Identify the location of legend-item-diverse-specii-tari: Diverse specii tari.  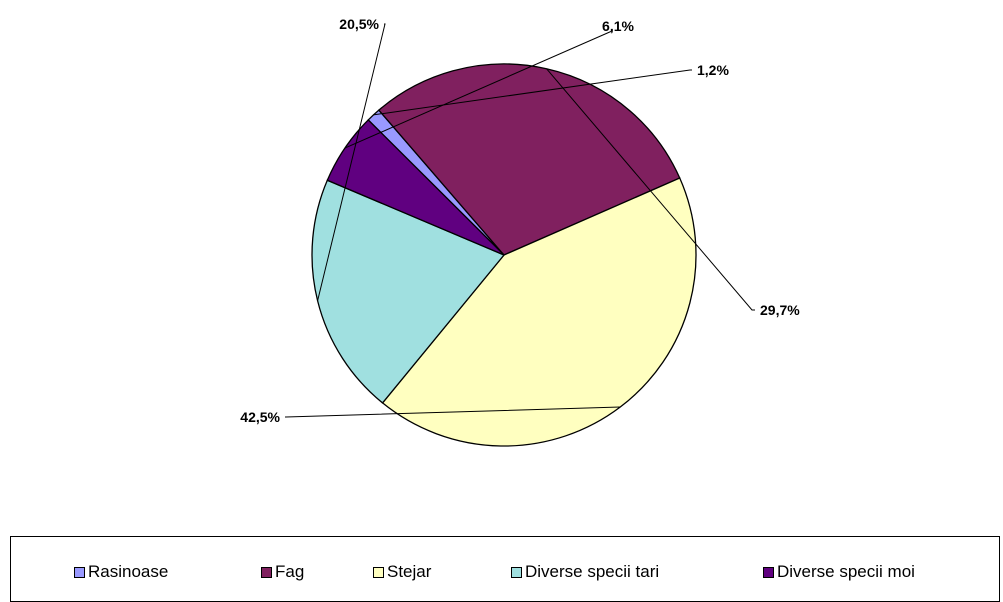
(585, 572).